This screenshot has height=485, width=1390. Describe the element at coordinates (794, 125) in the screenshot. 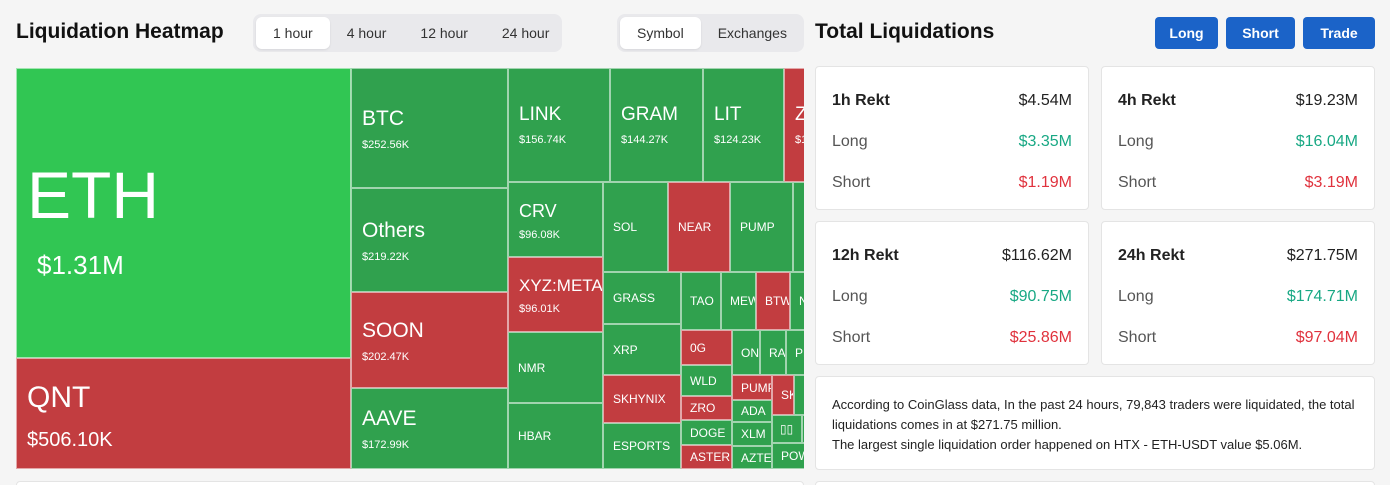

I see `tile-z: Z $1` at that location.